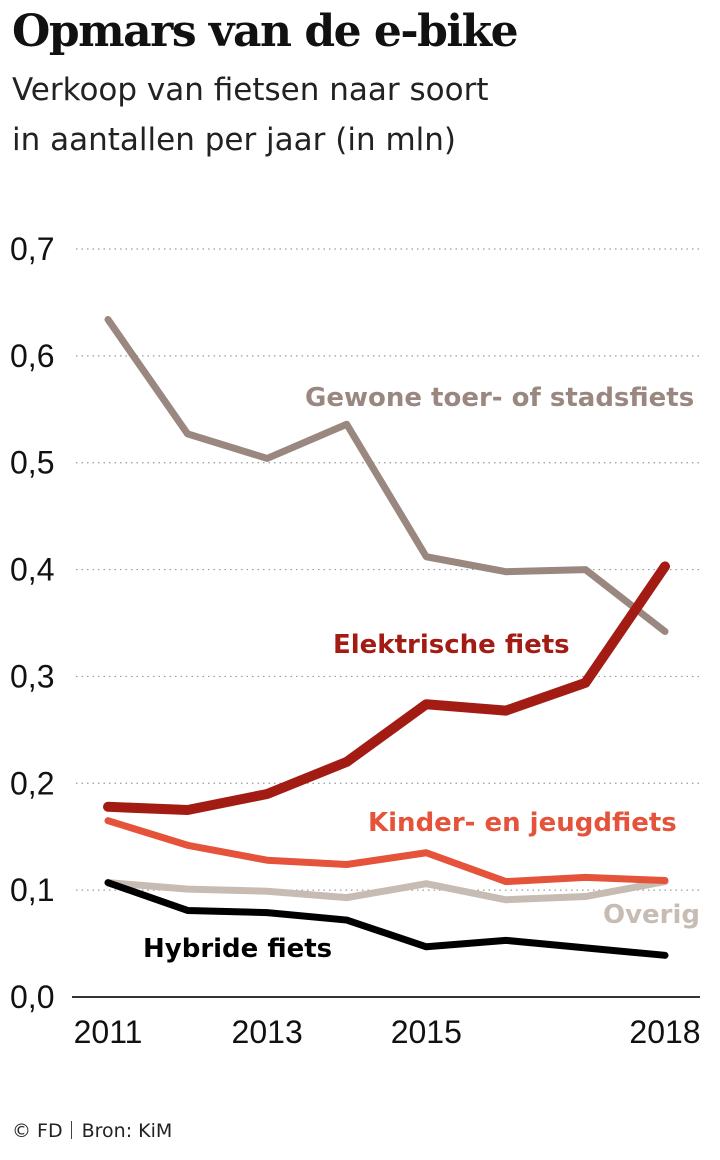 Image resolution: width=720 pixels, height=1160 pixels. Describe the element at coordinates (71, 1130) in the screenshot. I see `footer-separator` at that location.